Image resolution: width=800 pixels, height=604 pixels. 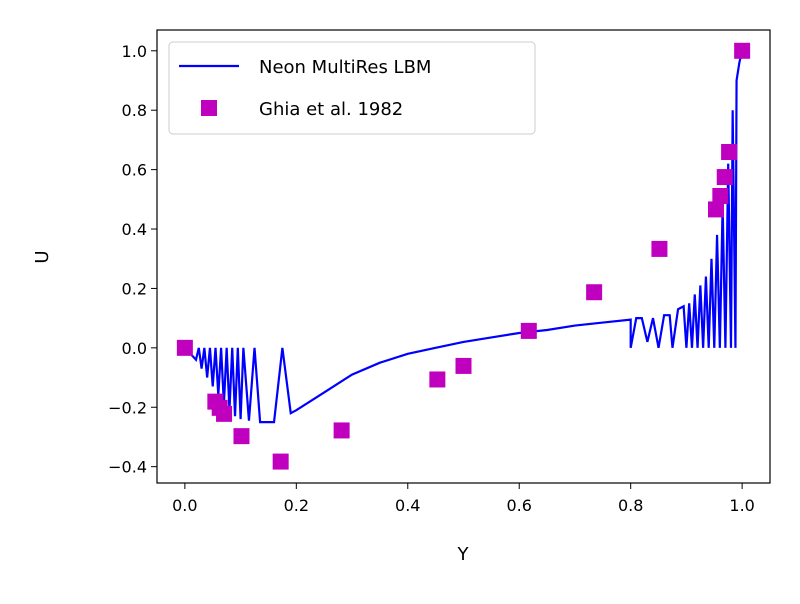 What do you see at coordinates (630, 505) in the screenshot?
I see `x-tick-label: 0.8` at bounding box center [630, 505].